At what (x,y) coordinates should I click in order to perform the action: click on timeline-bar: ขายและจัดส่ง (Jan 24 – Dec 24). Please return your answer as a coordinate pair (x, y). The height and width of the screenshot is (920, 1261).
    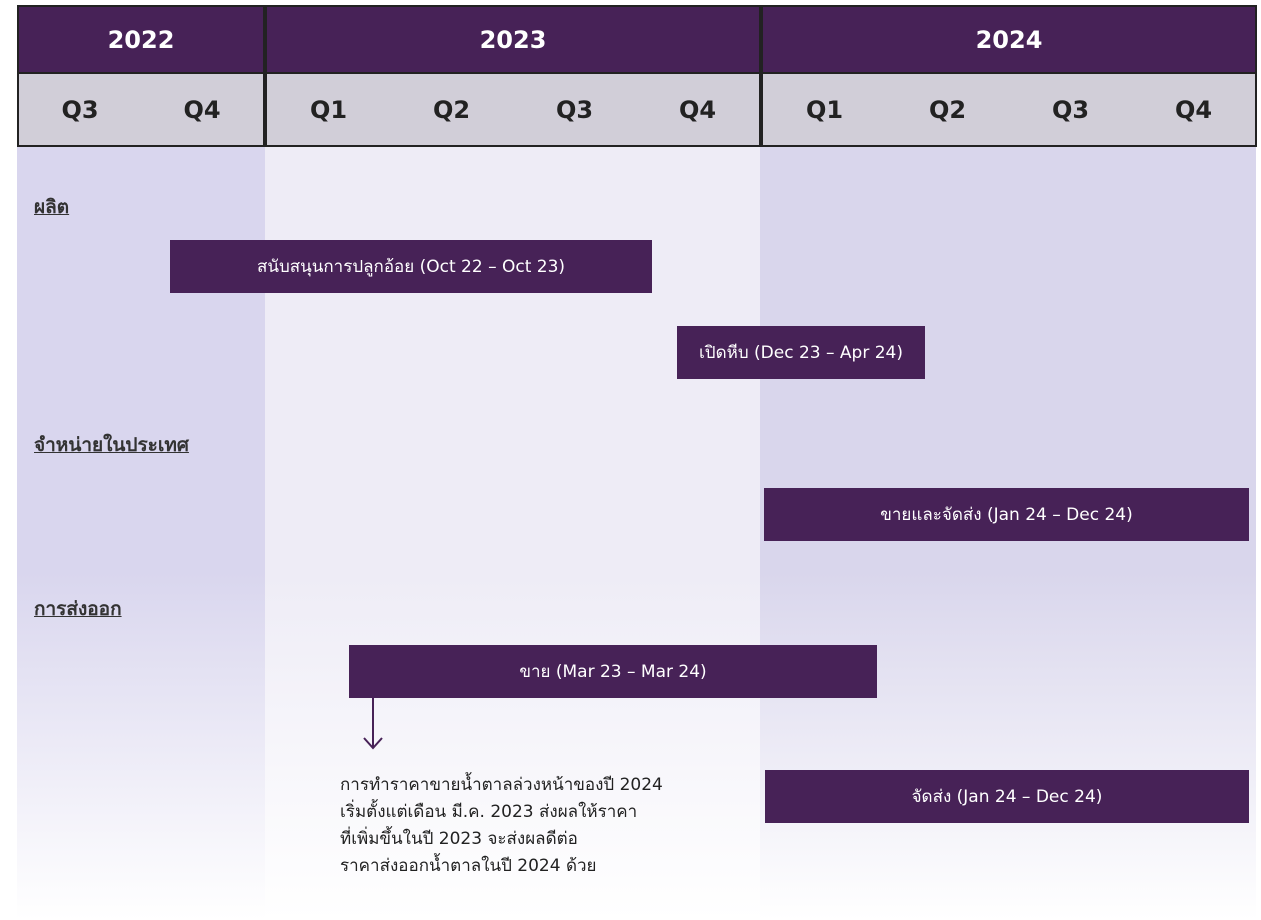
    Looking at the image, I should click on (1006, 514).